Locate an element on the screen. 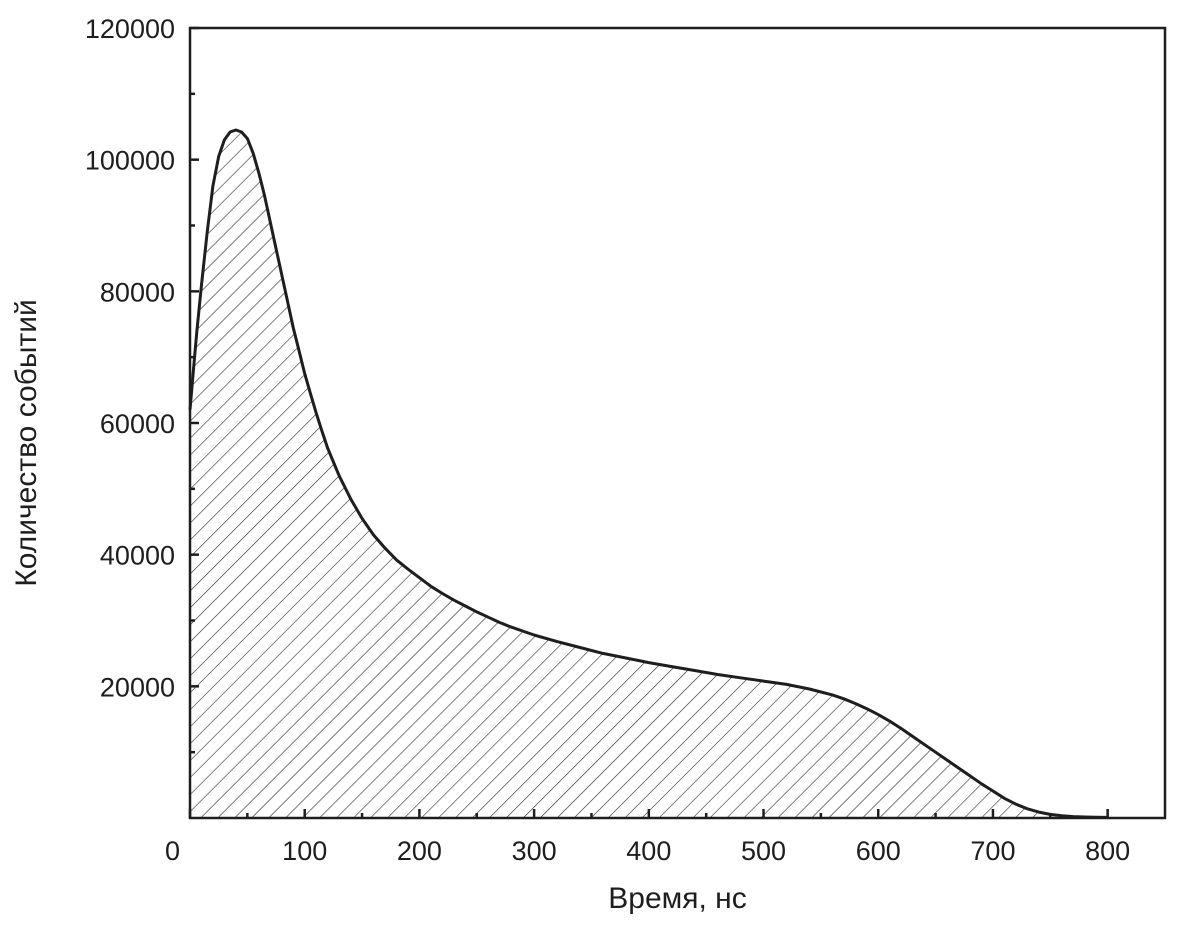 Image resolution: width=1181 pixels, height=932 pixels. x-axis-title: Время, нс is located at coordinates (677, 898).